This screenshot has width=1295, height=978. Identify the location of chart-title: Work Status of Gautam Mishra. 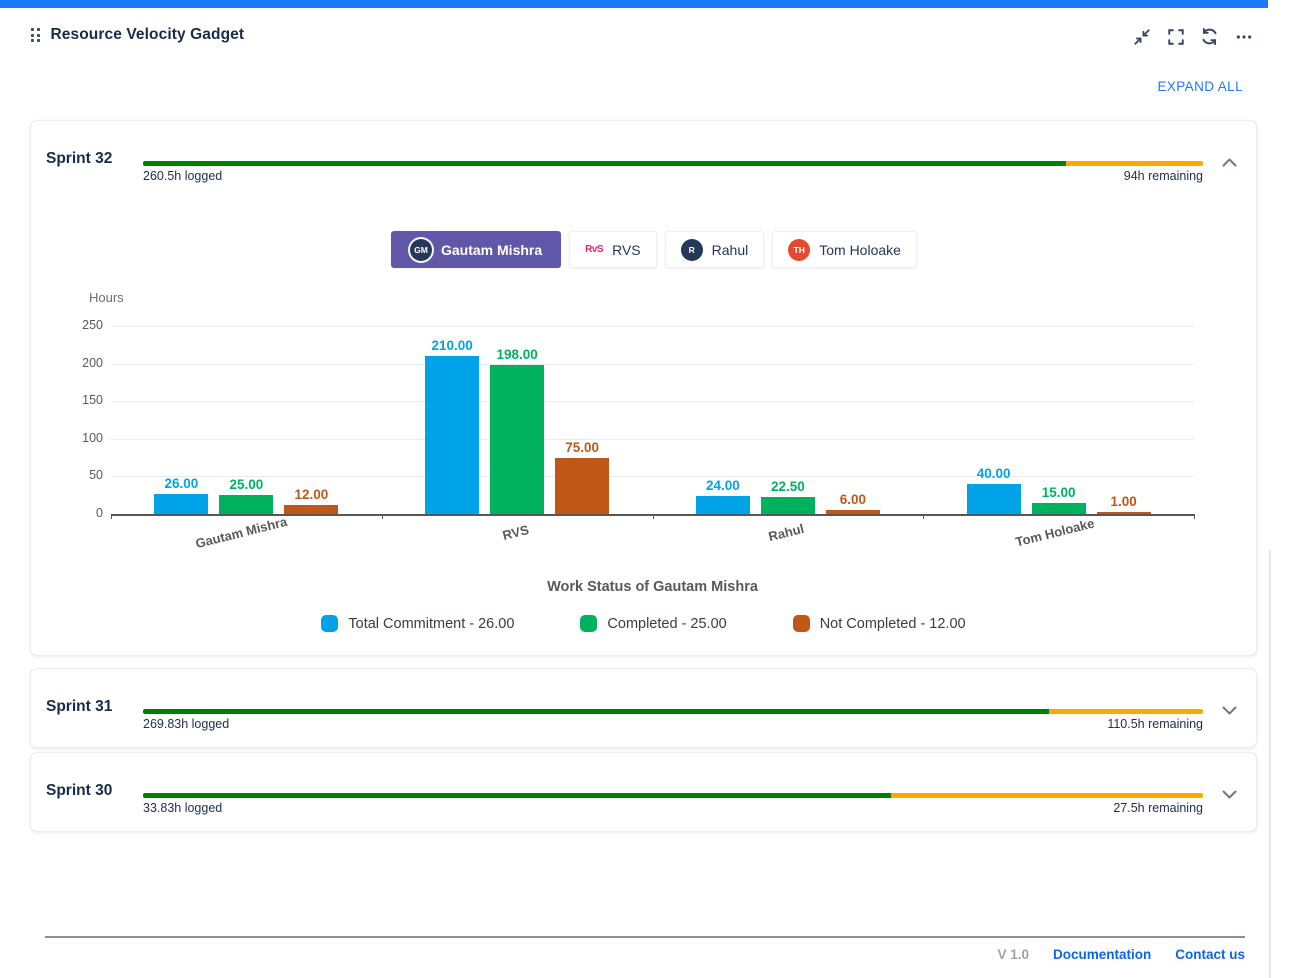
(652, 587).